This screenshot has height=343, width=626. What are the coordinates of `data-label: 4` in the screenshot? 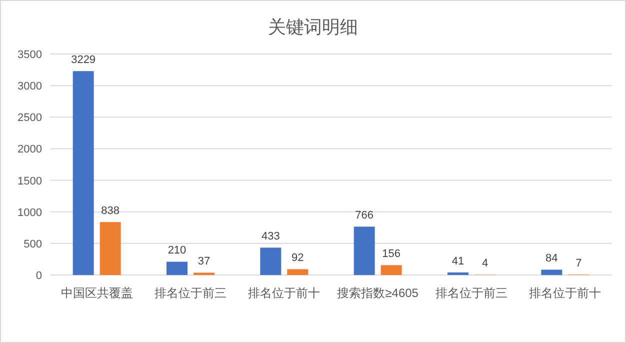 It's located at (485, 264).